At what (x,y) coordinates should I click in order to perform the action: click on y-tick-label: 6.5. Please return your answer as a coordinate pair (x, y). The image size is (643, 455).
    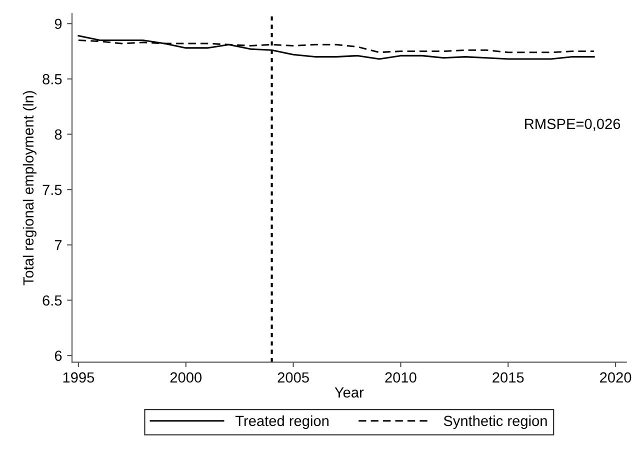
    Looking at the image, I should click on (52, 300).